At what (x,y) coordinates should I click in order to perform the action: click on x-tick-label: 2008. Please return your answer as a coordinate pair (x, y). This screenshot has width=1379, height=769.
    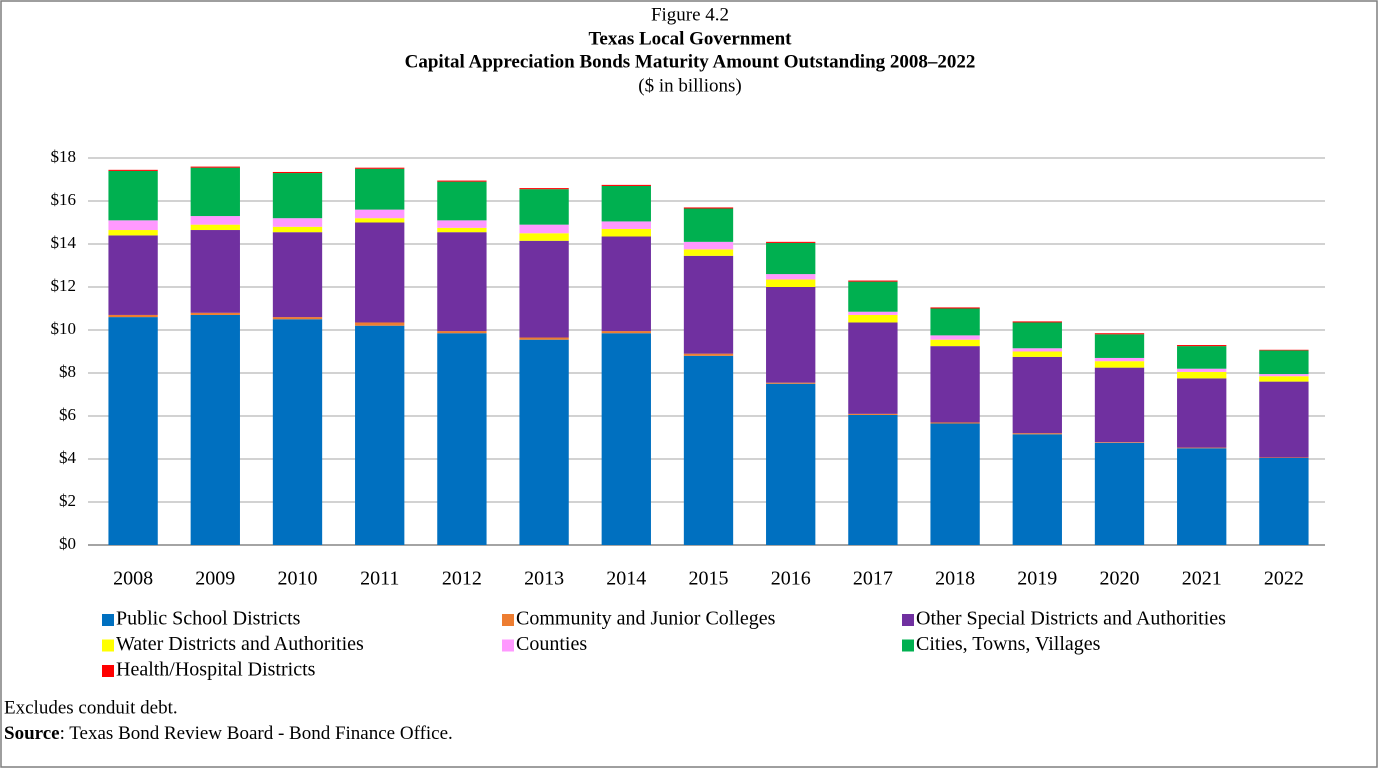
    Looking at the image, I should click on (133, 579).